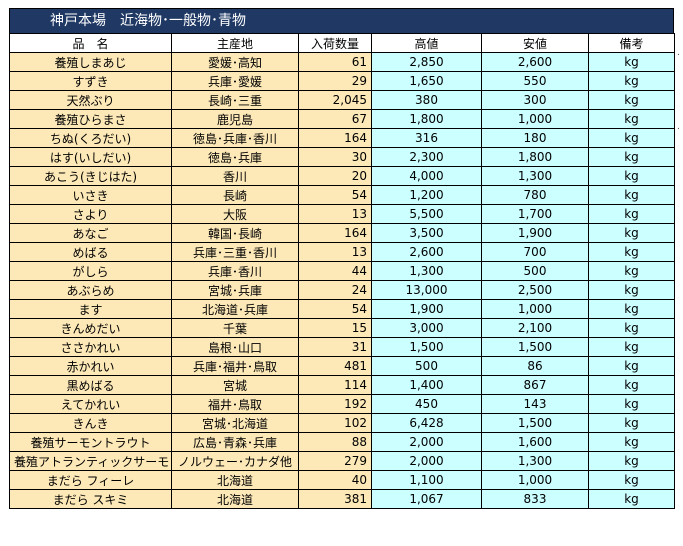 Image resolution: width=683 pixels, height=546 pixels. I want to click on table-row: 養殖しまあじ 愛媛･高知 61 2,850 2,600 kg, so click(342, 62).